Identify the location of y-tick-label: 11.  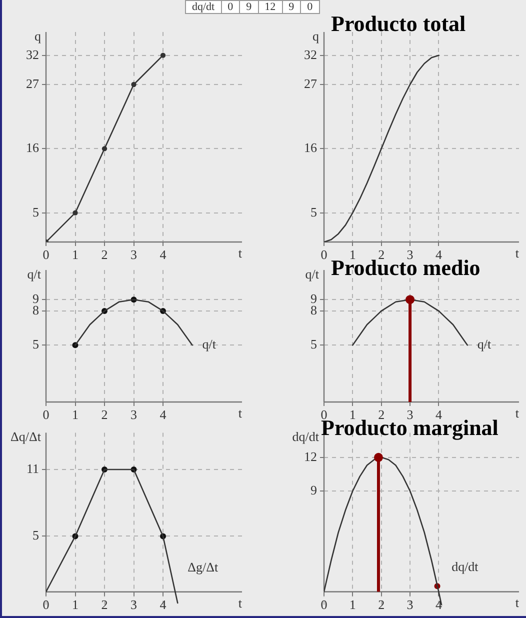
(32, 468).